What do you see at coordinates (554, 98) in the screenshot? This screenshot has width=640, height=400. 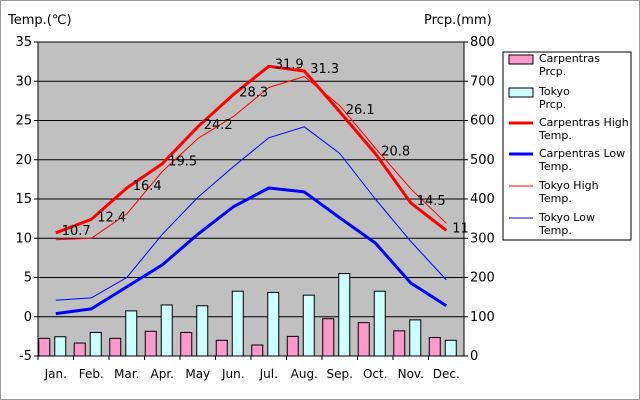 I see `legend-label: Tokyo Prcp.` at bounding box center [554, 98].